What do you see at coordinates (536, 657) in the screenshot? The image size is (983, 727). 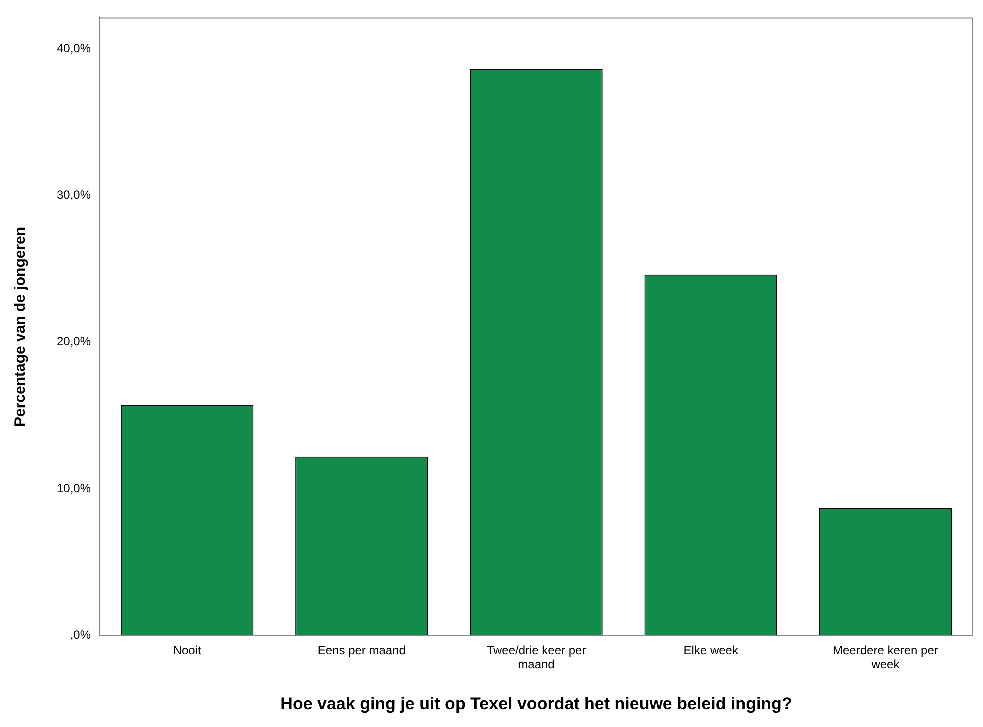 I see `x-tick-label: Twee/drie keer per maand` at bounding box center [536, 657].